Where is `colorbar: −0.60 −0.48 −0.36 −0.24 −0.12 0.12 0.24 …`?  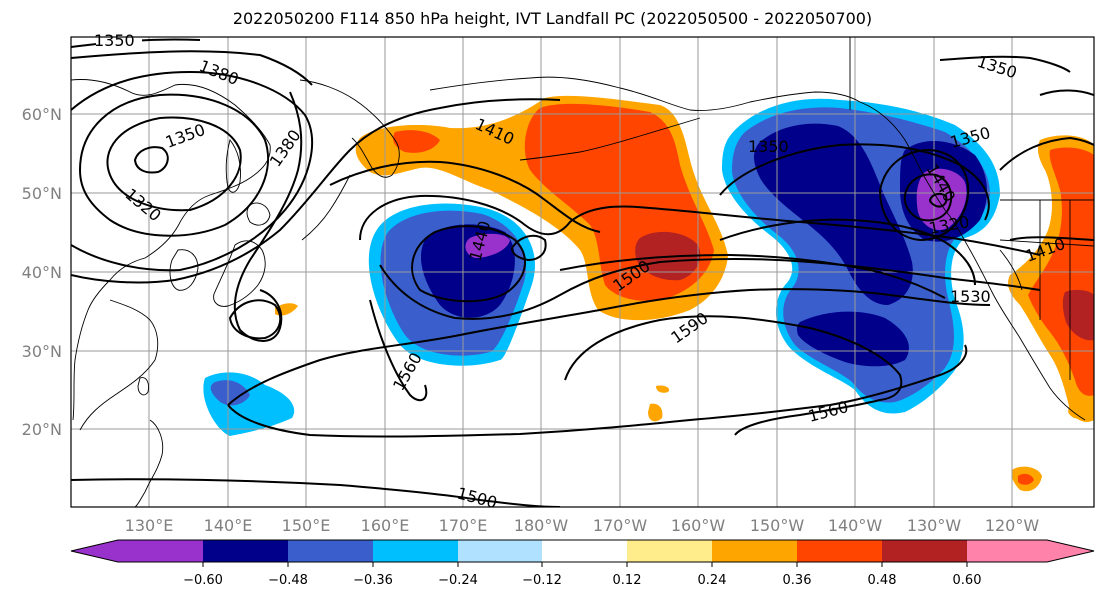
colorbar: −0.60 −0.48 −0.36 −0.24 −0.12 0.12 0.24 … is located at coordinates (582, 563).